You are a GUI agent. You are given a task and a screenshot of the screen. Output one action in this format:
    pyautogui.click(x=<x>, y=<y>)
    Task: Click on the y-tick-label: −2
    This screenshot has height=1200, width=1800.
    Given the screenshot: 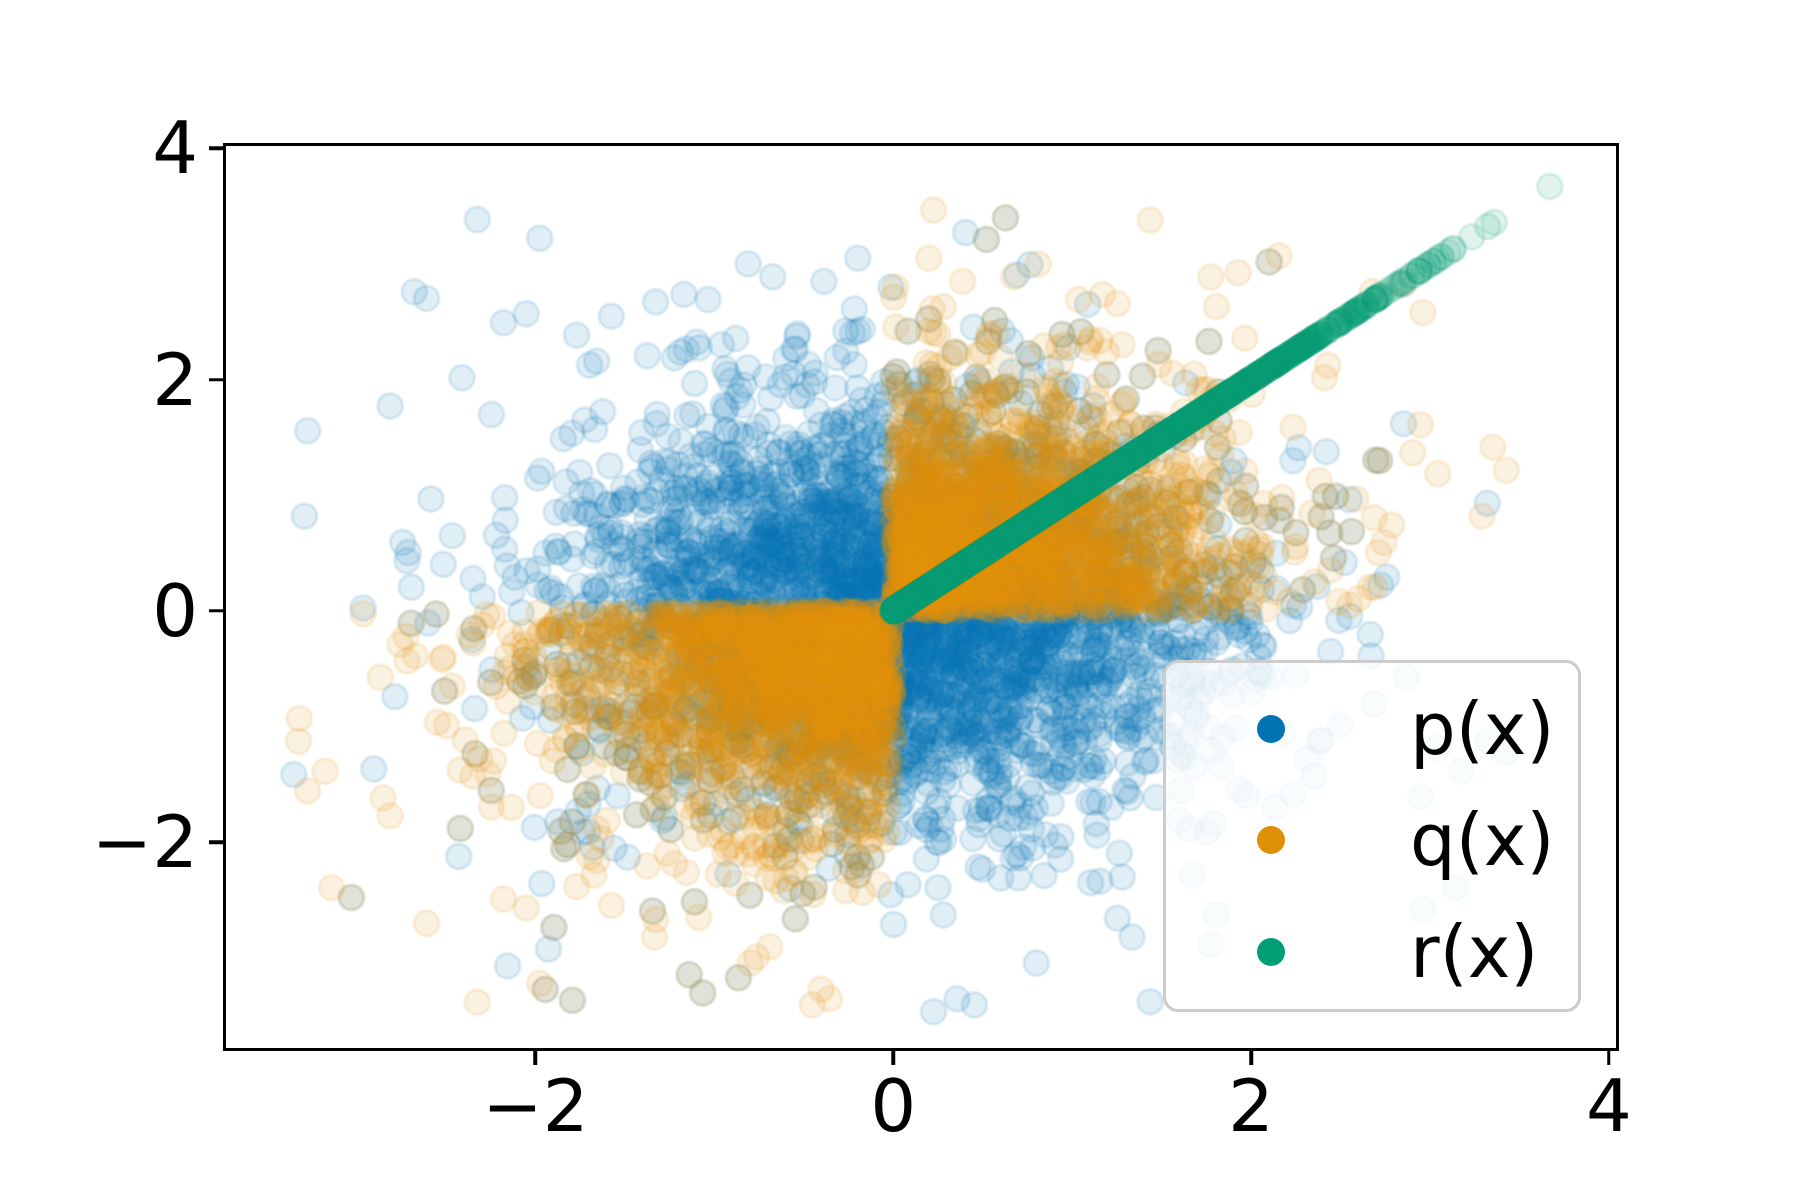 What is the action you would take?
    pyautogui.click(x=144, y=842)
    